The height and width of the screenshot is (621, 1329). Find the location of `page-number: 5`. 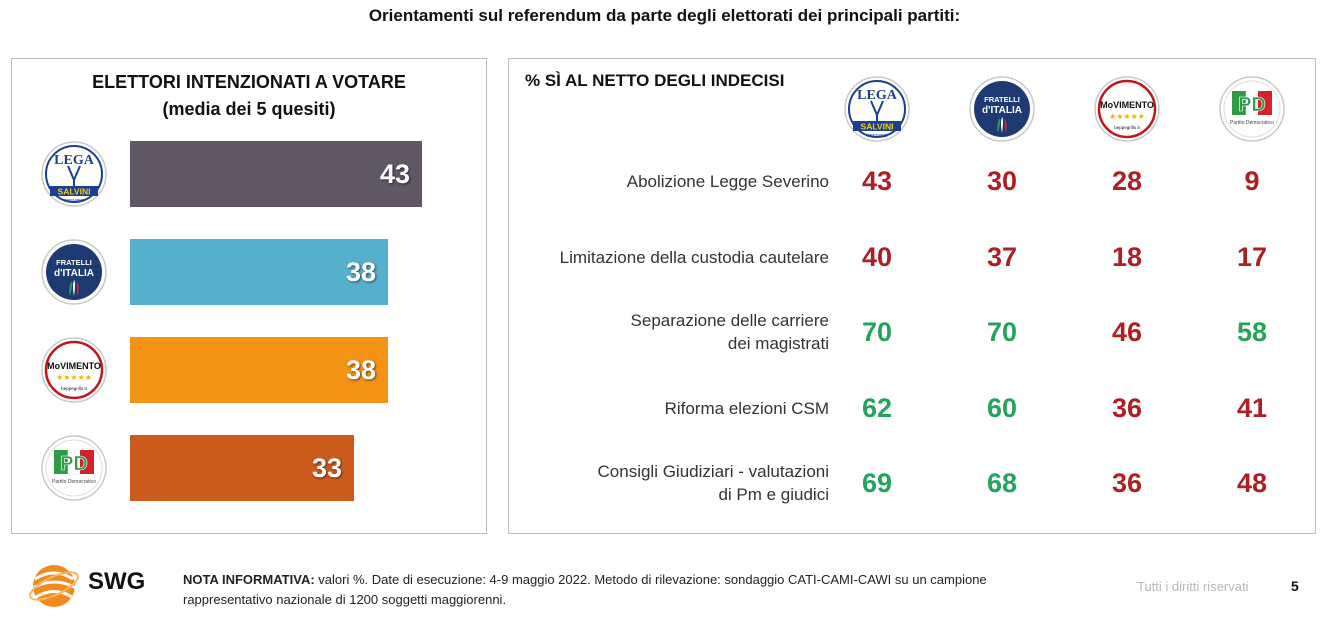

page-number: 5 is located at coordinates (1295, 586).